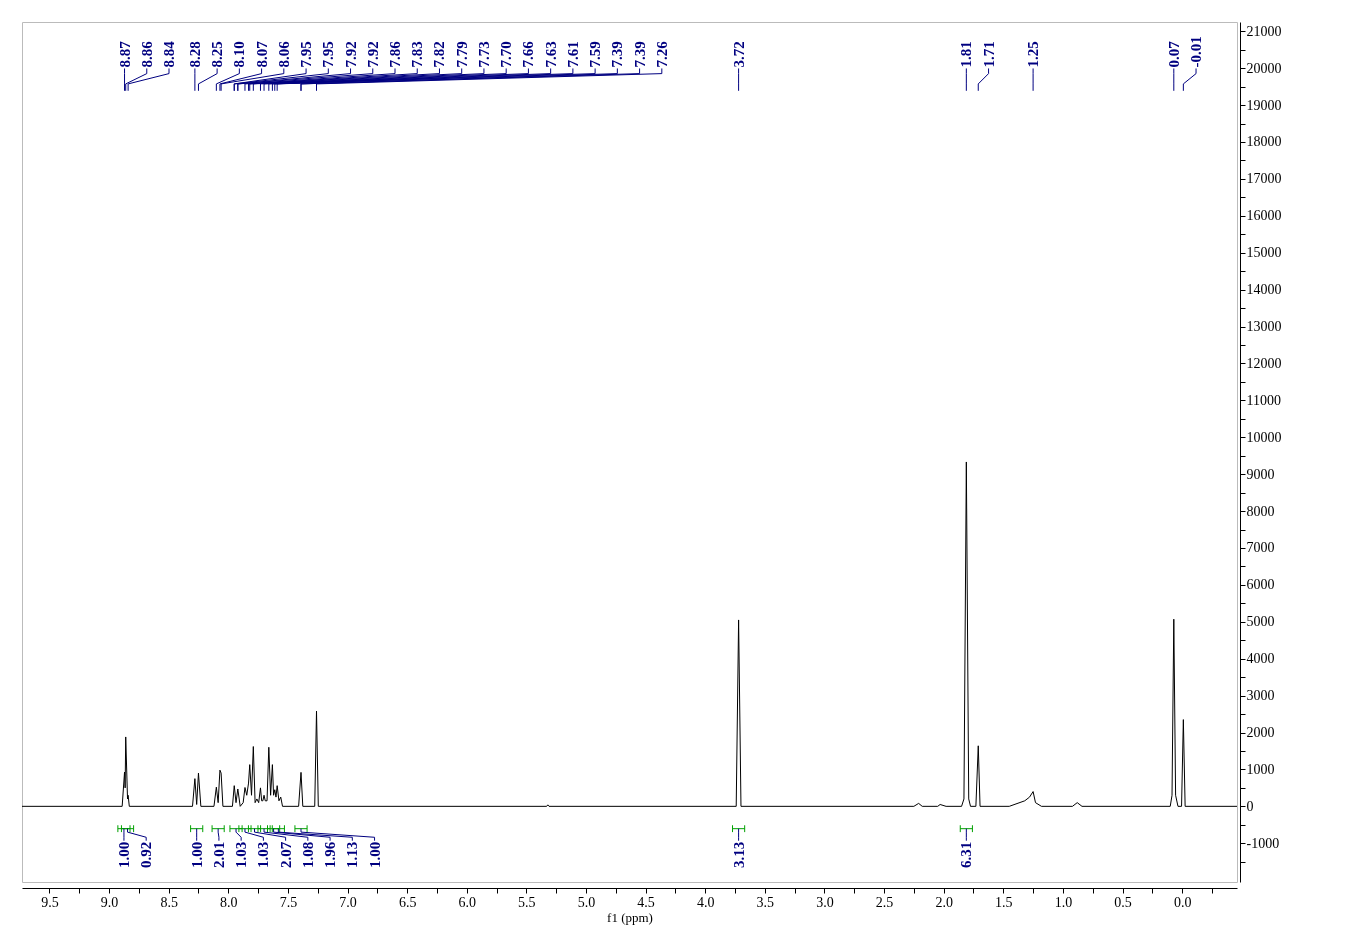  What do you see at coordinates (765, 902) in the screenshot?
I see `x-tick-label: 3.5` at bounding box center [765, 902].